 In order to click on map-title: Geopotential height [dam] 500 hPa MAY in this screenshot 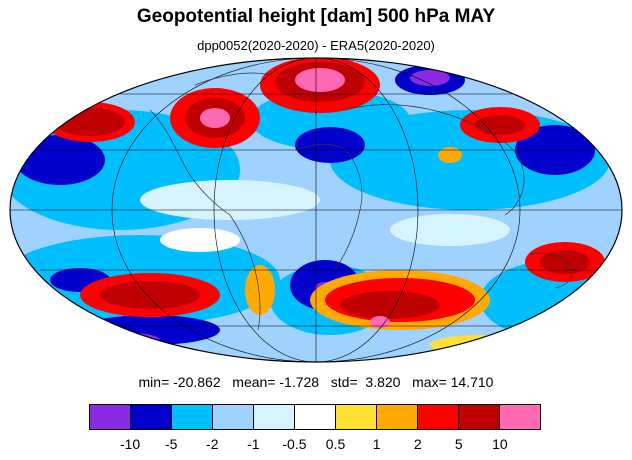, I will do `click(316, 16)`.